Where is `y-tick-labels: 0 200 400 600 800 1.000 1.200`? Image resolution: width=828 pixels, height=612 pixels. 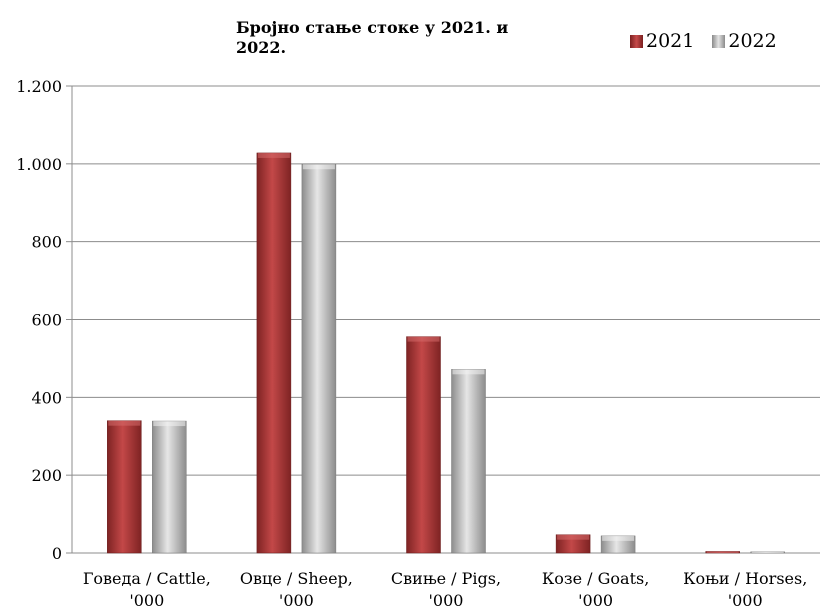 y-tick-labels: 0 200 400 600 800 1.000 1.200 is located at coordinates (39, 320).